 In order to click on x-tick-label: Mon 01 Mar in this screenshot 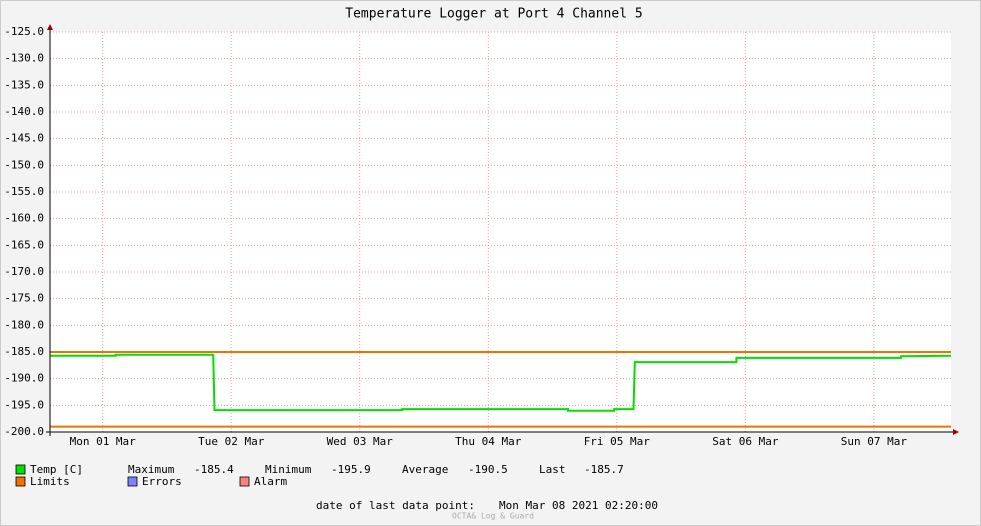, I will do `click(103, 441)`.